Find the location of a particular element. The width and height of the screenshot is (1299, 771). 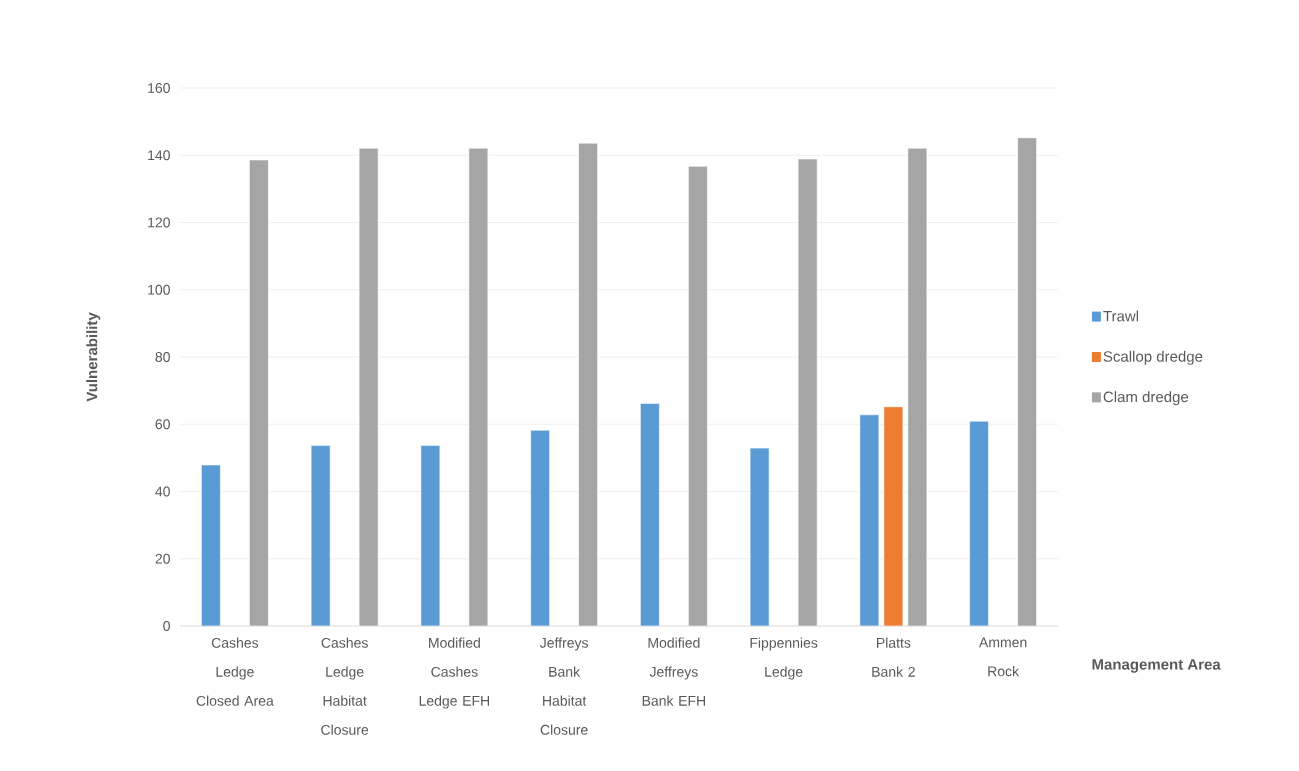

legend-label: Trawl is located at coordinates (1121, 316).